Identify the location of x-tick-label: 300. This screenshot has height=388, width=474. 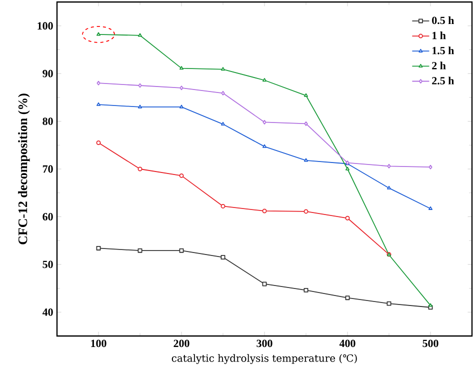
(264, 344).